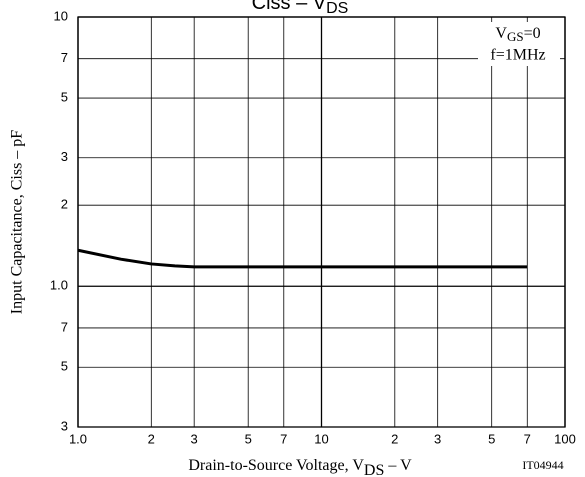 This screenshot has width=585, height=477. What do you see at coordinates (542, 465) in the screenshot?
I see `figure-code: IT04944` at bounding box center [542, 465].